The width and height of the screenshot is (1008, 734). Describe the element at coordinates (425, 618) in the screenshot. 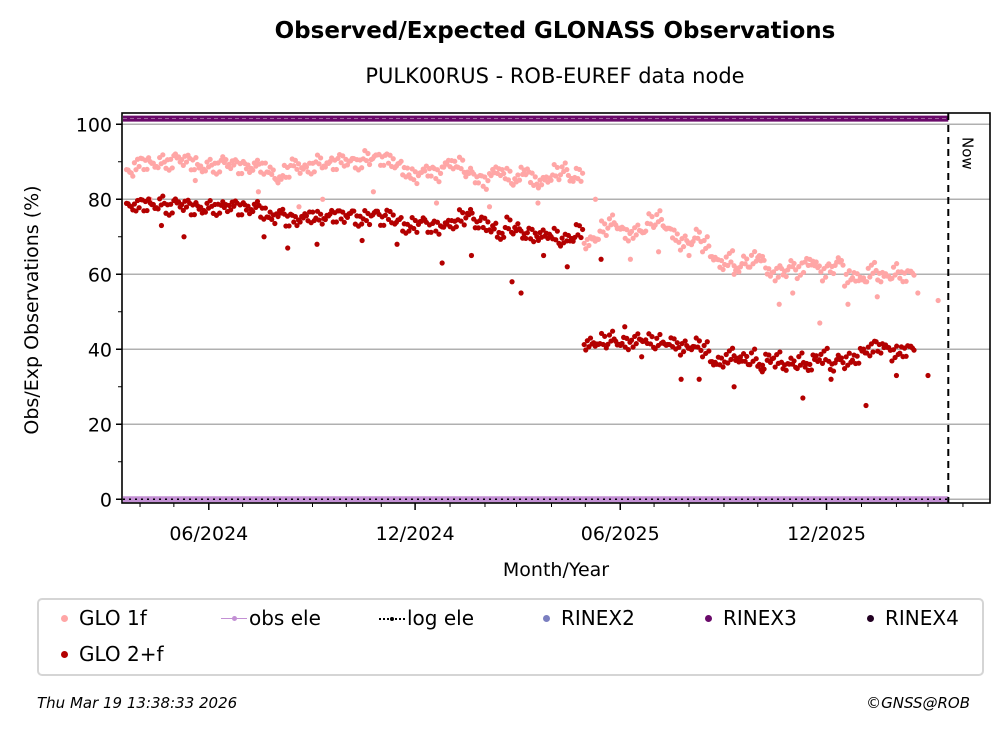

I see `legend-item-log-ele: log ele` at that location.